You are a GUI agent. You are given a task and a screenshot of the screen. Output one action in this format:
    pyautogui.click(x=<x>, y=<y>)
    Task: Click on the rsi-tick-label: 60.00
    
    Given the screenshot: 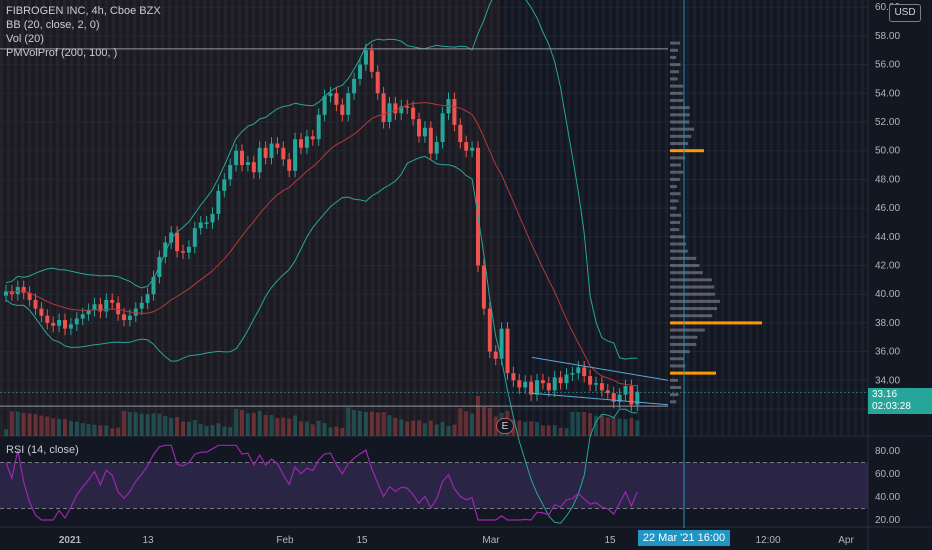 What is the action you would take?
    pyautogui.click(x=887, y=474)
    